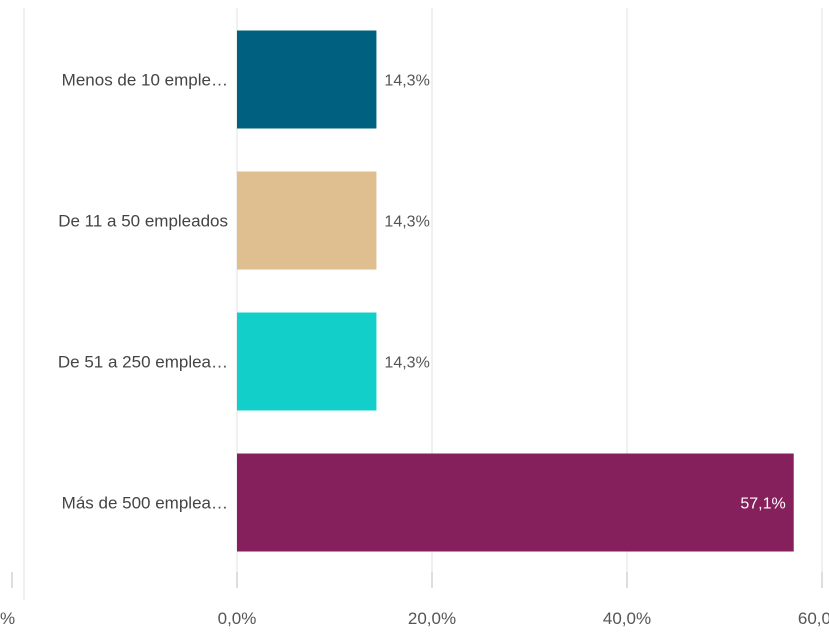 Image resolution: width=829 pixels, height=635 pixels. I want to click on partial-tick-label: %, so click(7, 618).